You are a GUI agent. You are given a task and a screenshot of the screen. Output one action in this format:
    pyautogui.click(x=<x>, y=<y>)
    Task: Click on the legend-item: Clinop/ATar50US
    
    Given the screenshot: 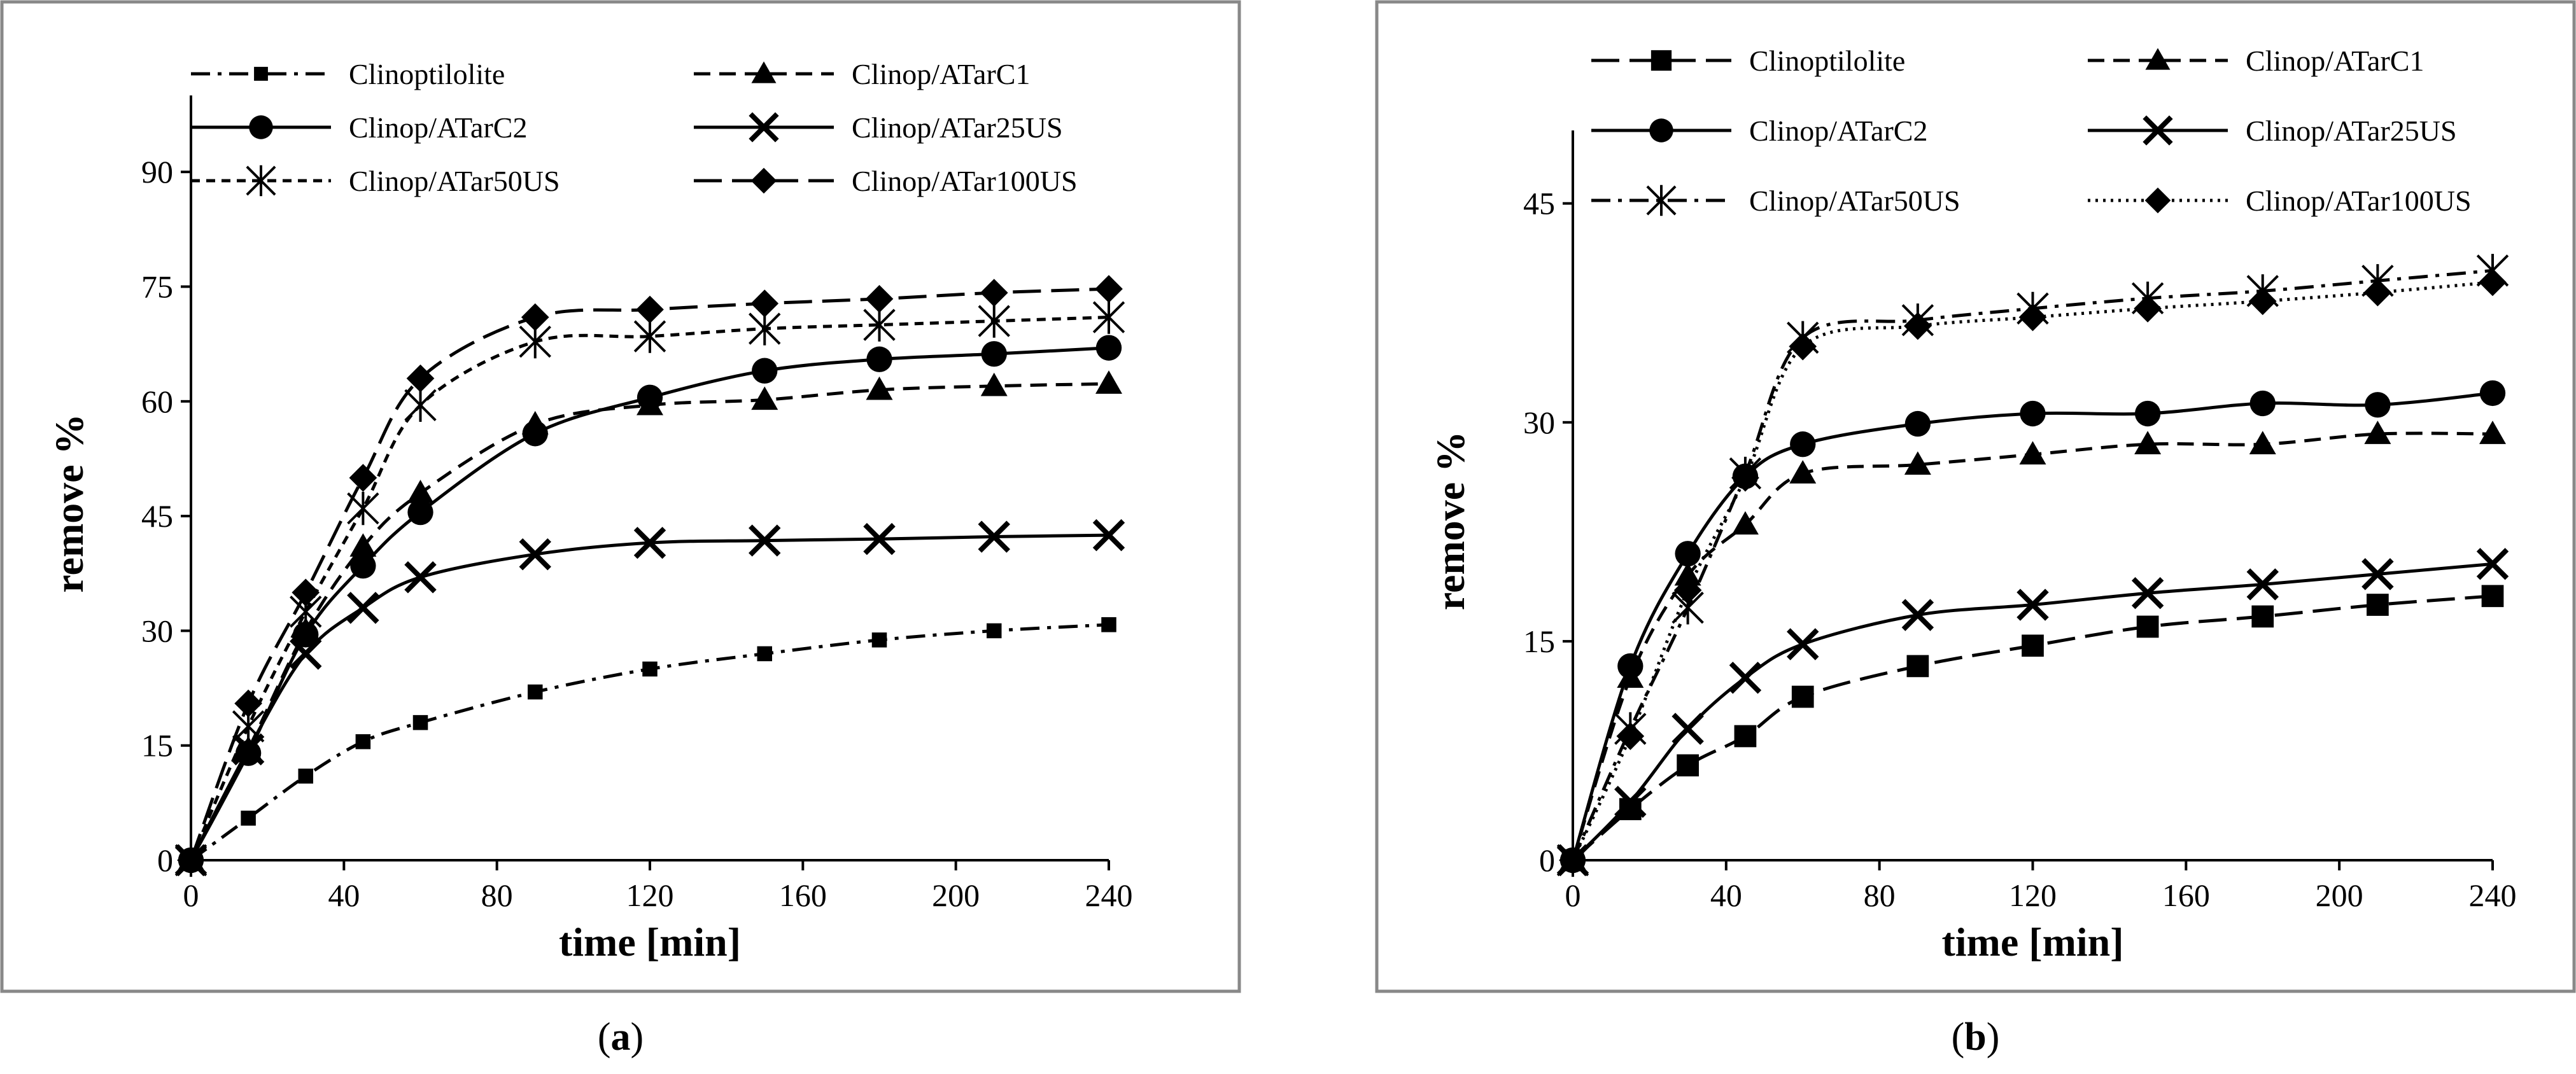 What is the action you would take?
    pyautogui.click(x=376, y=181)
    